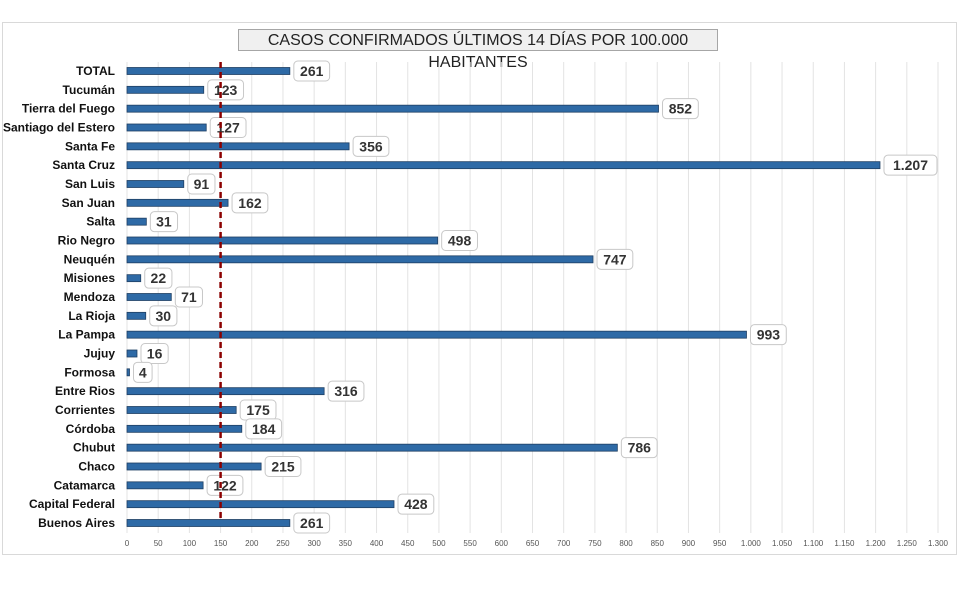 The height and width of the screenshot is (593, 977). I want to click on data-label: 428, so click(416, 504).